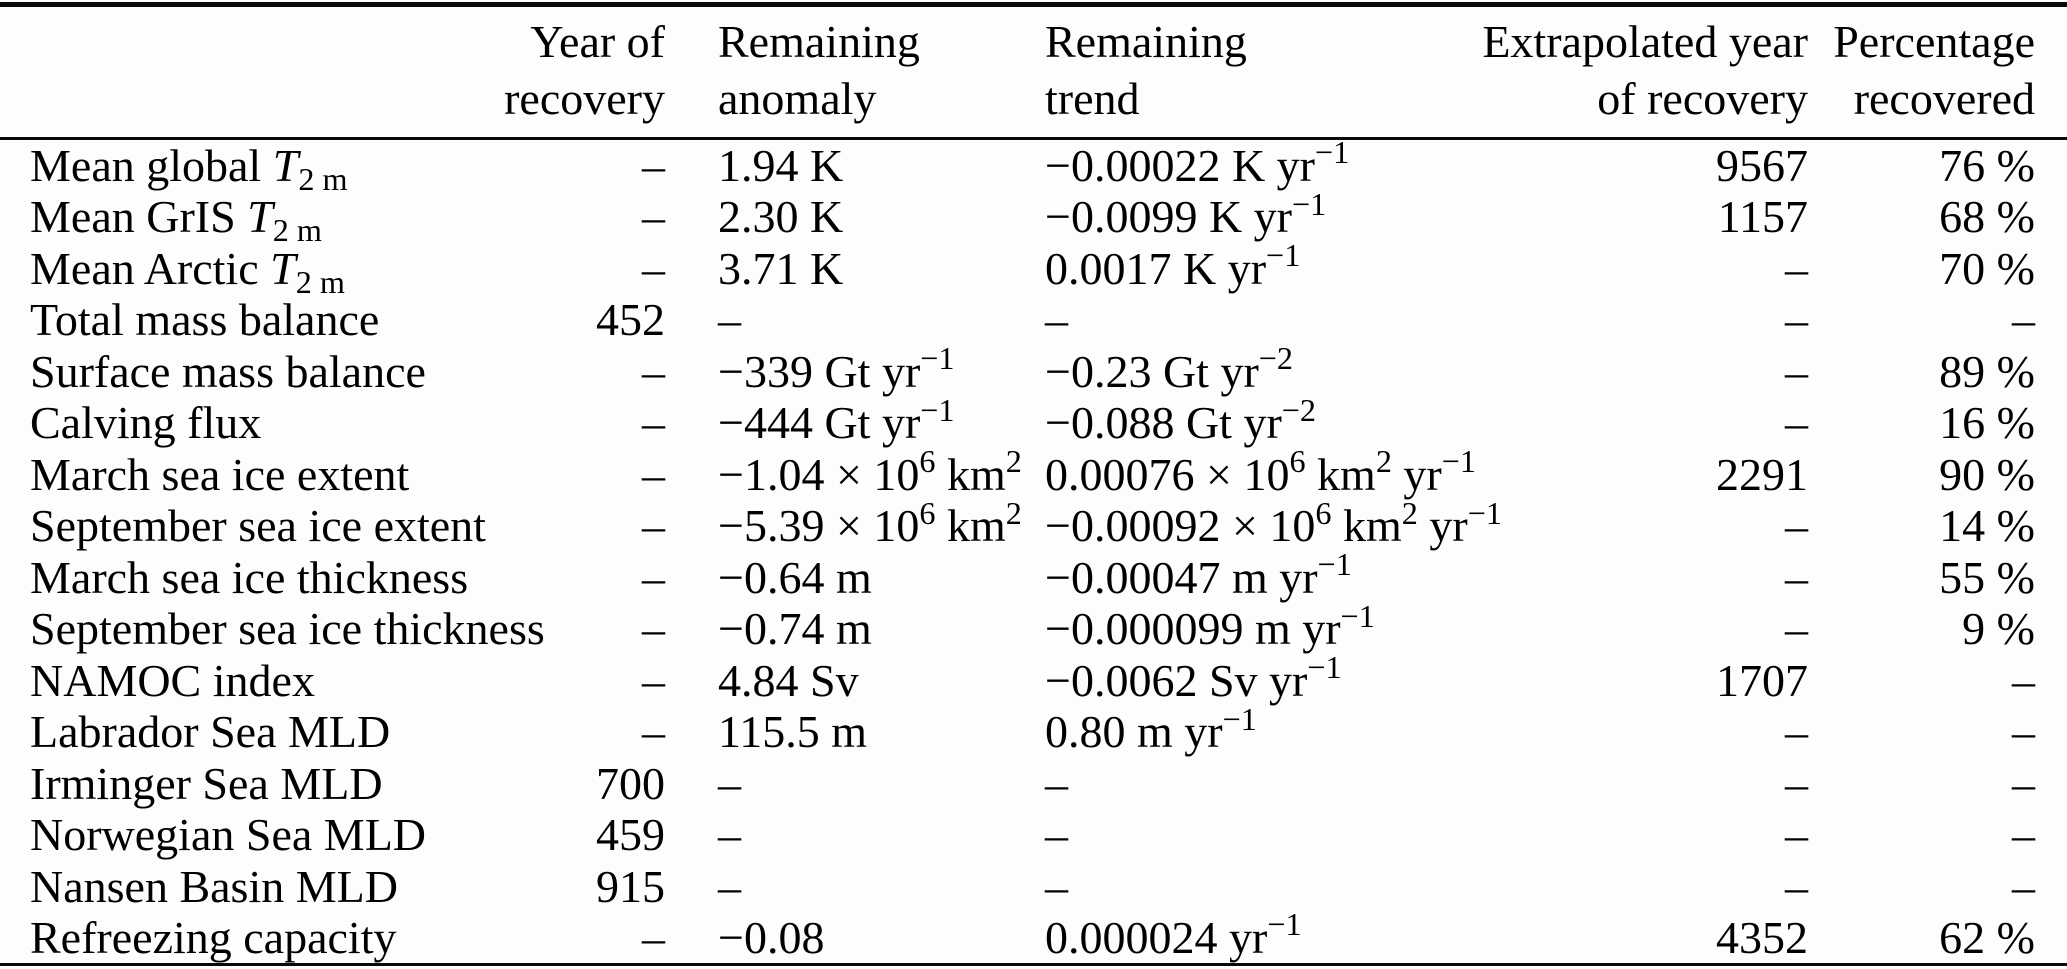 Image resolution: width=2067 pixels, height=969 pixels. Describe the element at coordinates (788, 680) in the screenshot. I see `cell-remaining-anomaly: 4.84 Sv` at that location.